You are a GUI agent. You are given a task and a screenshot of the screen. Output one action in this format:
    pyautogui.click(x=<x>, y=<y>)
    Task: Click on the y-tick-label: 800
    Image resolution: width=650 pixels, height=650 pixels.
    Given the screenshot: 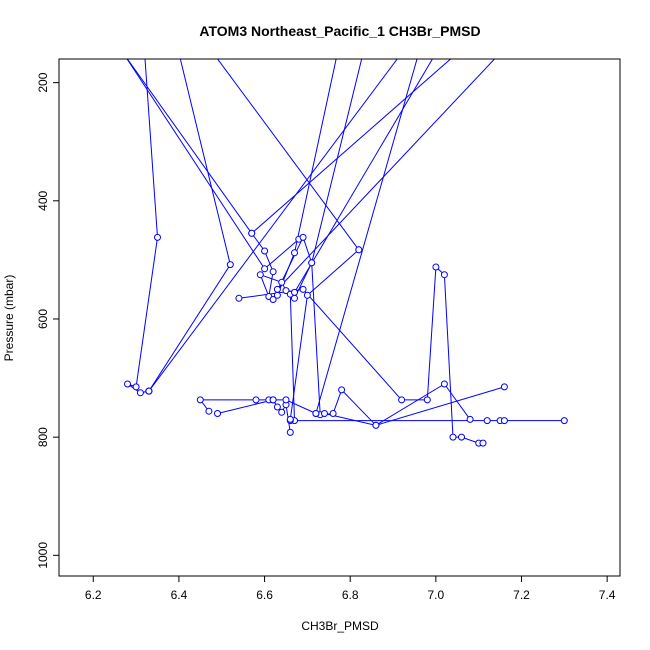 What is the action you would take?
    pyautogui.click(x=43, y=437)
    